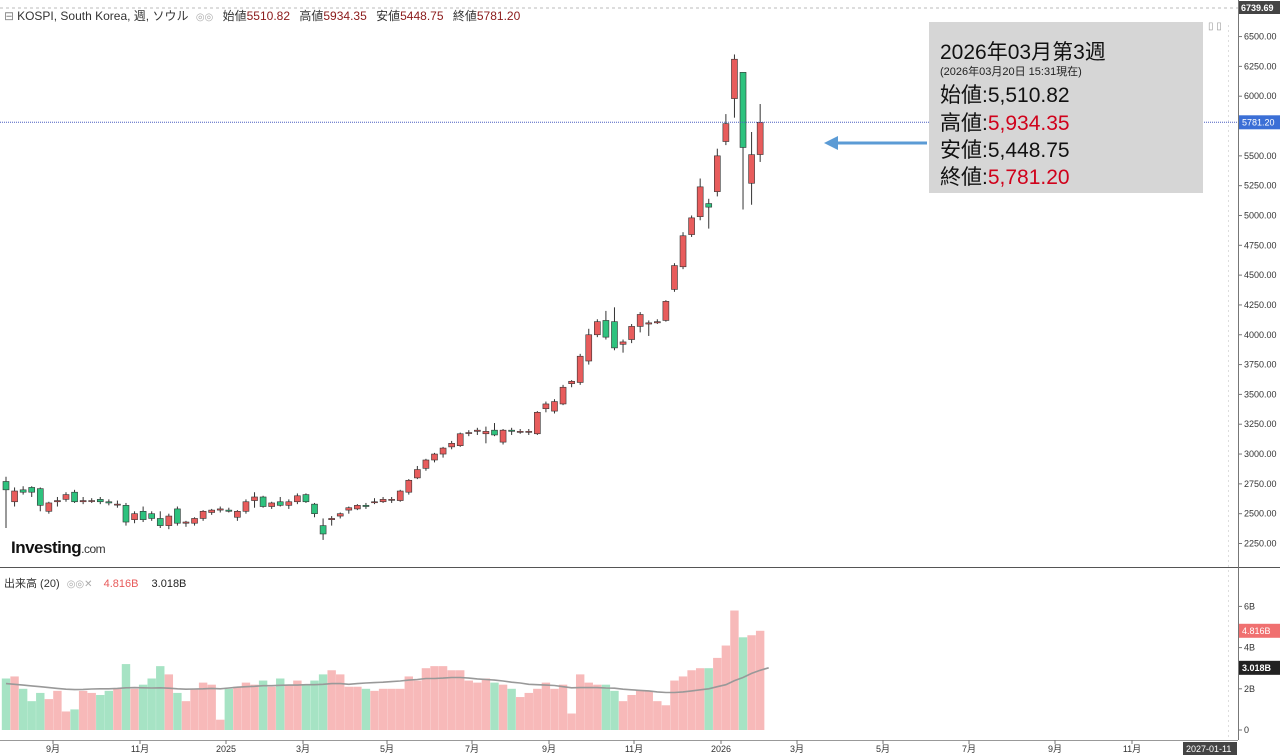 Image resolution: width=1280 pixels, height=755 pixels. I want to click on volume-ma-label: 3.018B, so click(1257, 668).